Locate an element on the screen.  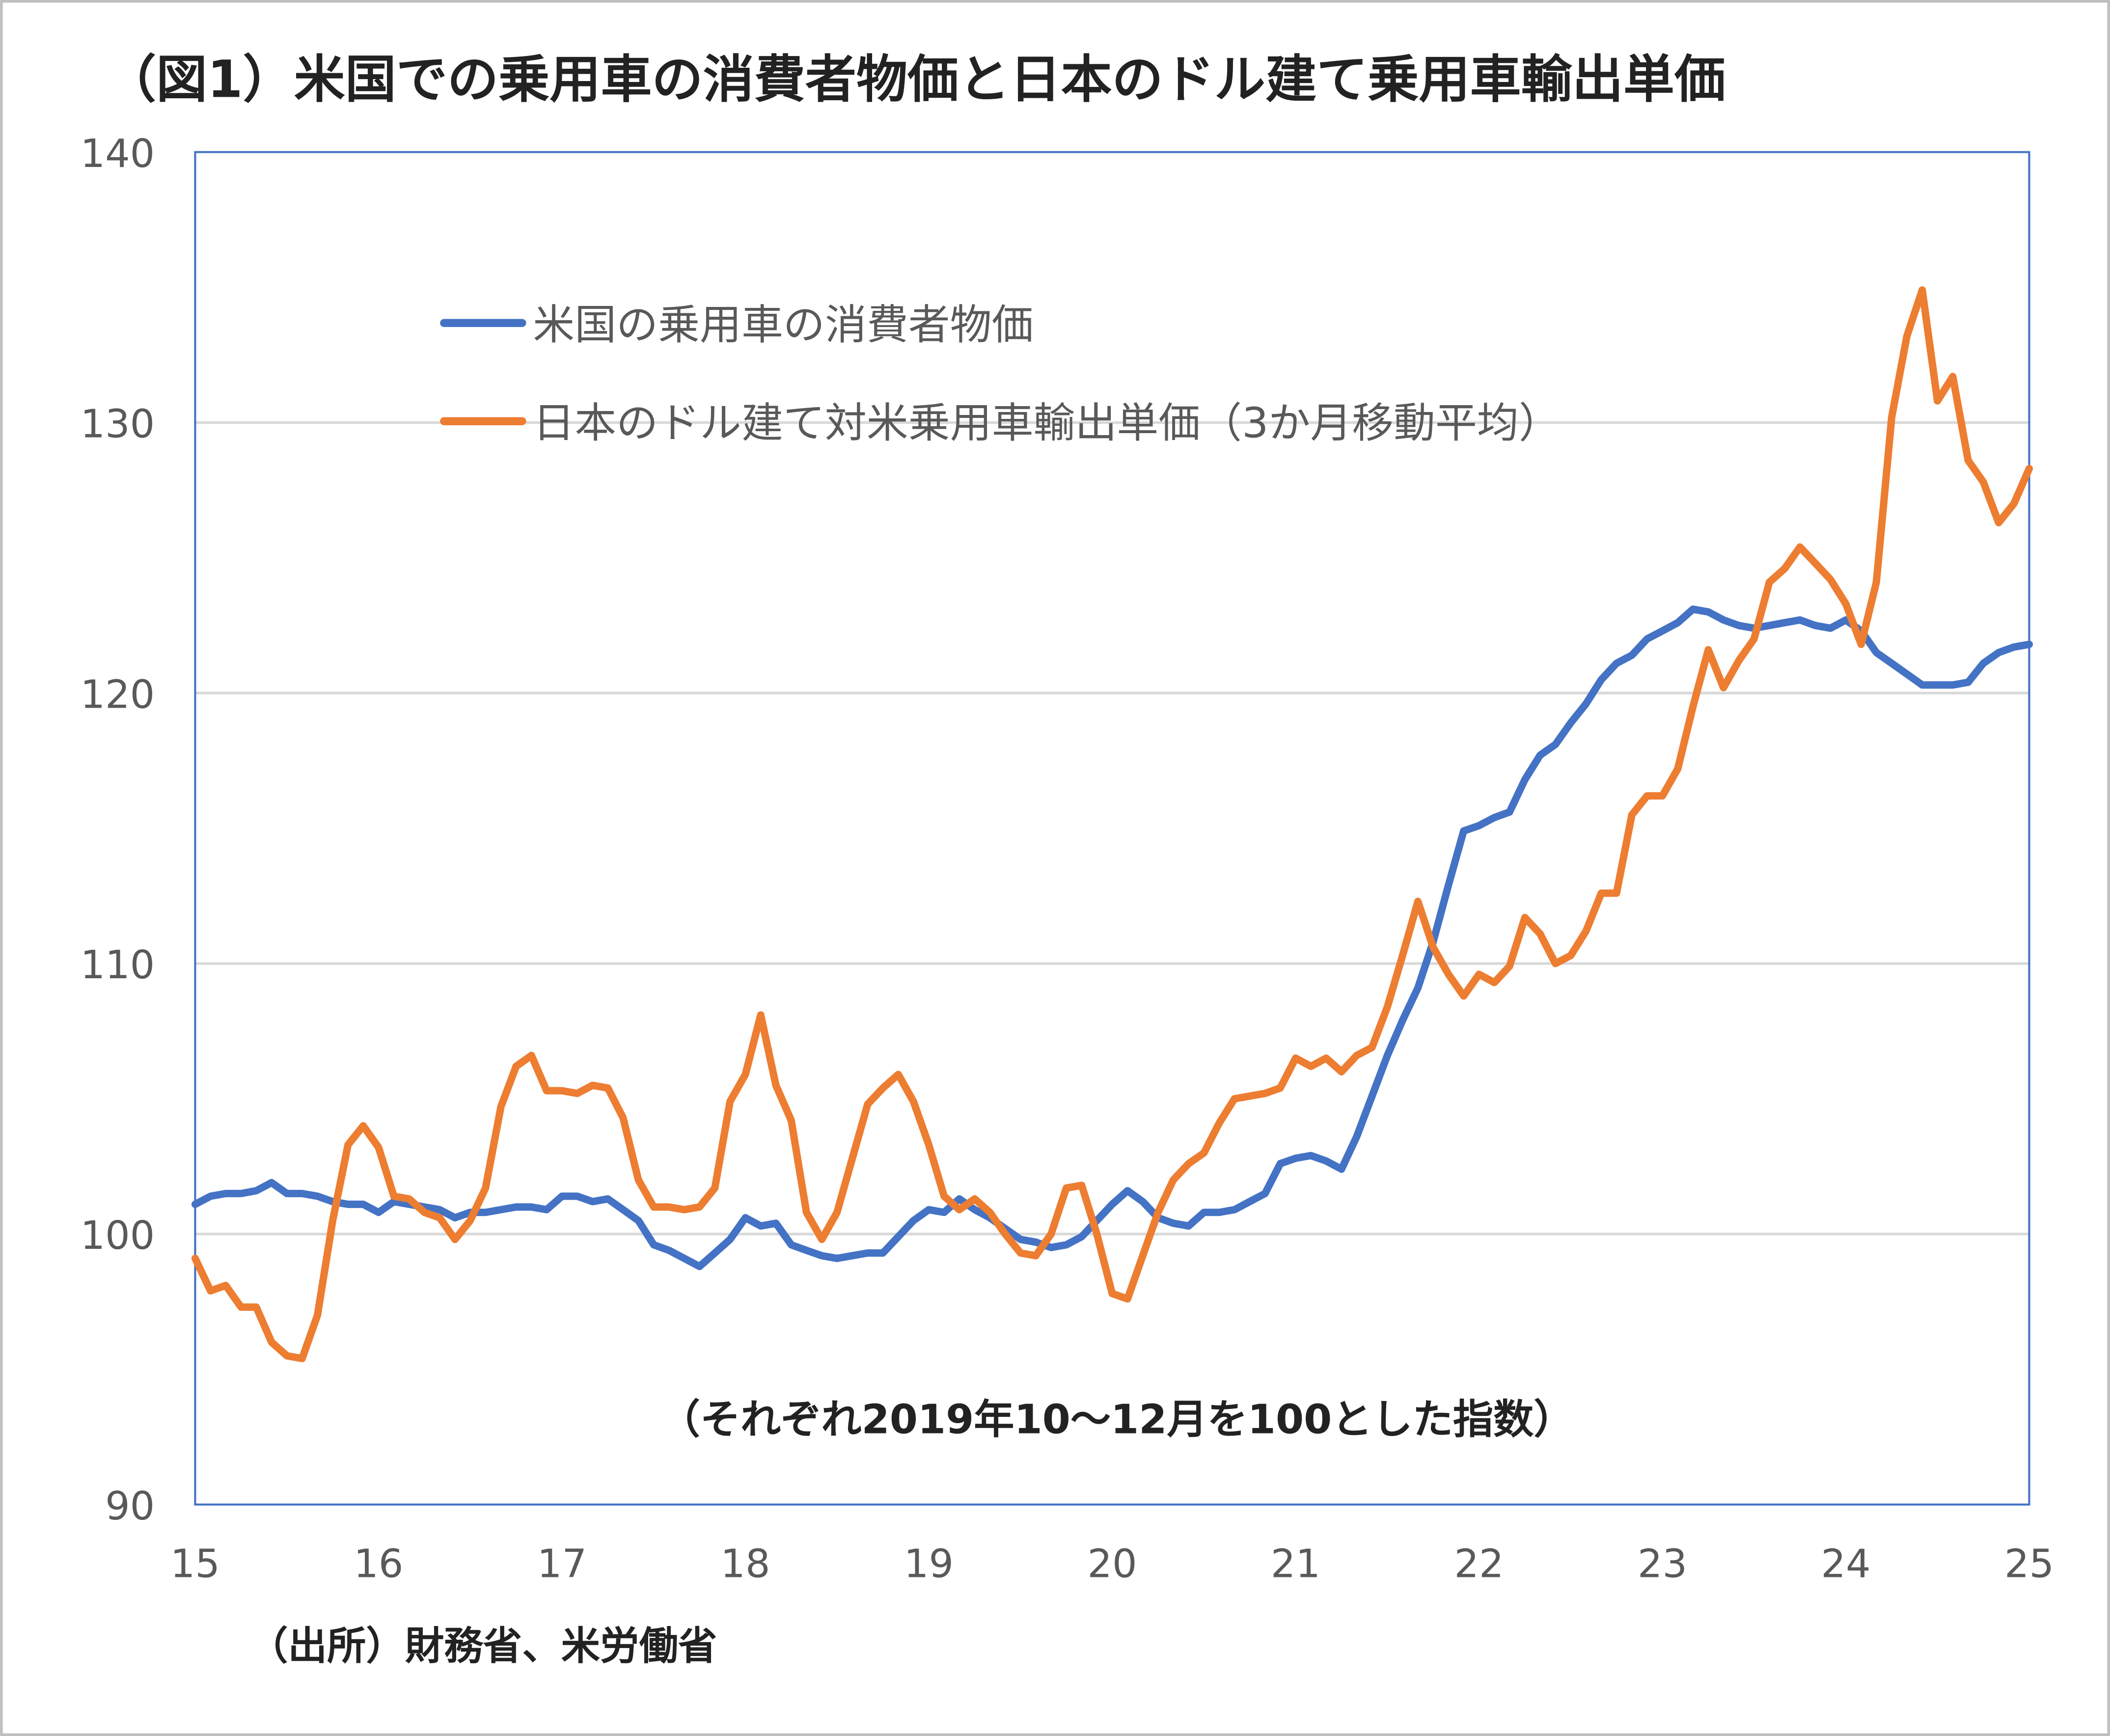
x-tick-label: 15 is located at coordinates (195, 1564).